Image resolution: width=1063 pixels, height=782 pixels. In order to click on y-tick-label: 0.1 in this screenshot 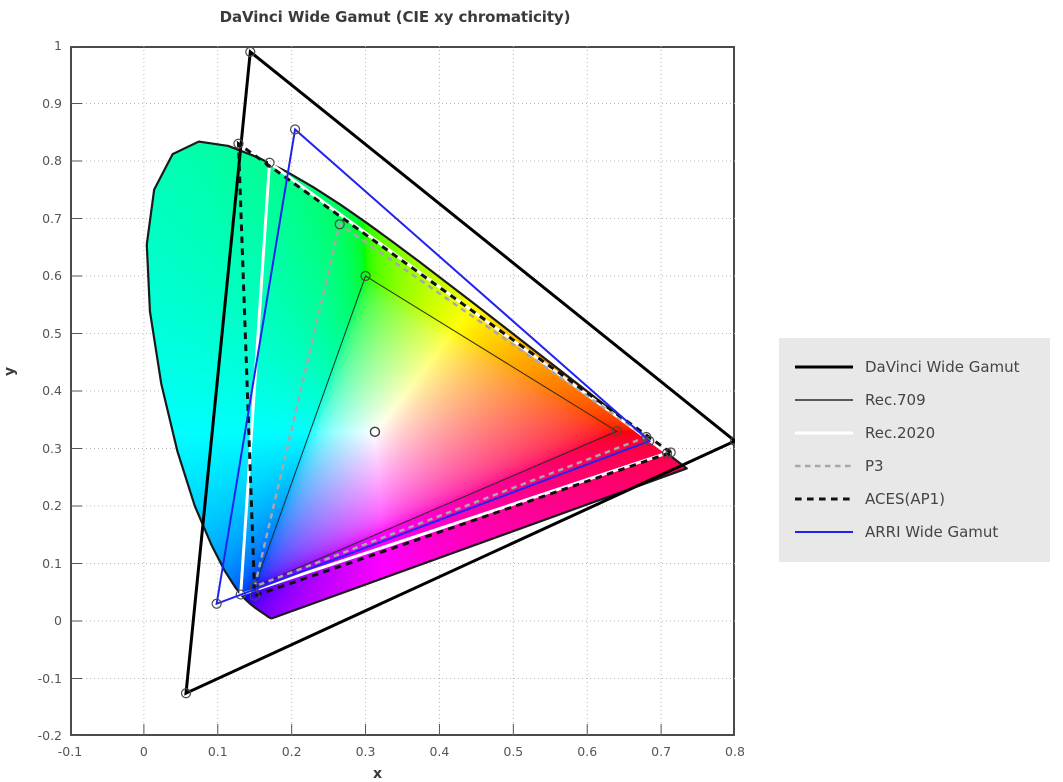, I will do `click(52, 563)`.